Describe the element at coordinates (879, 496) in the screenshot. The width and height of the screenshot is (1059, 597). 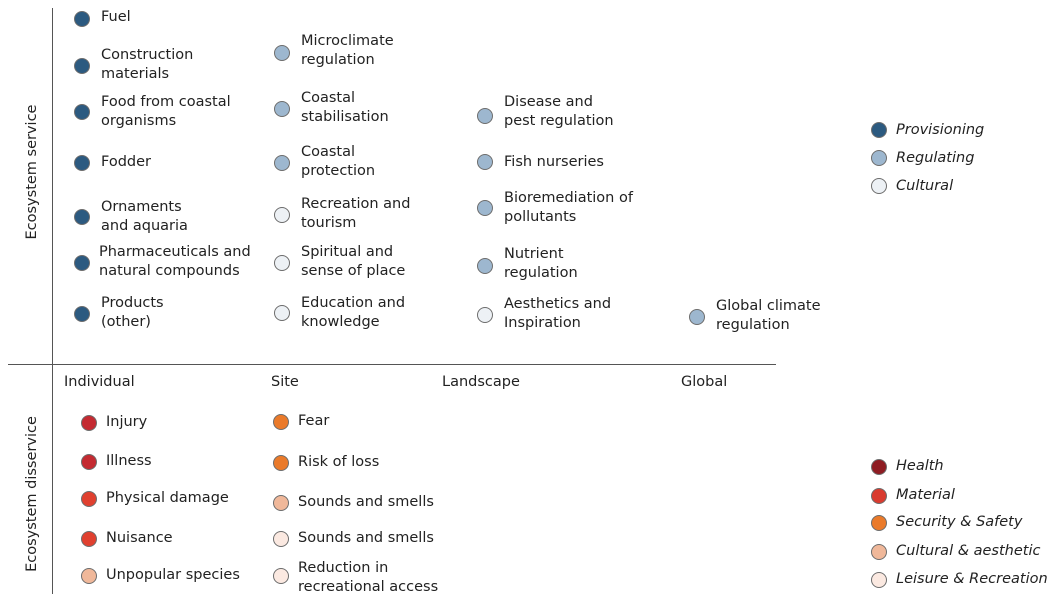
I see `legend-dot-material` at that location.